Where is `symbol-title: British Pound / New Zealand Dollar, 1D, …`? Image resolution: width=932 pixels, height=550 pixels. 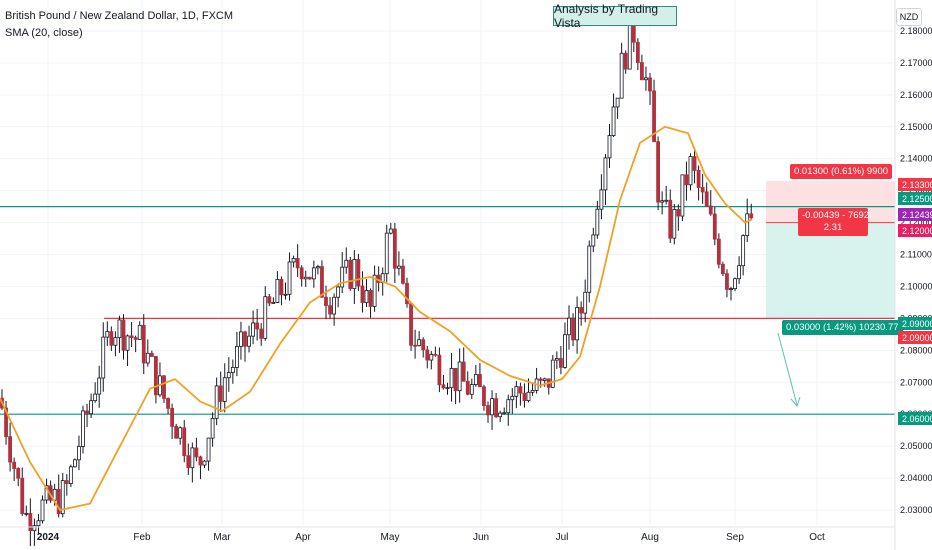 symbol-title: British Pound / New Zealand Dollar, 1D, … is located at coordinates (119, 16).